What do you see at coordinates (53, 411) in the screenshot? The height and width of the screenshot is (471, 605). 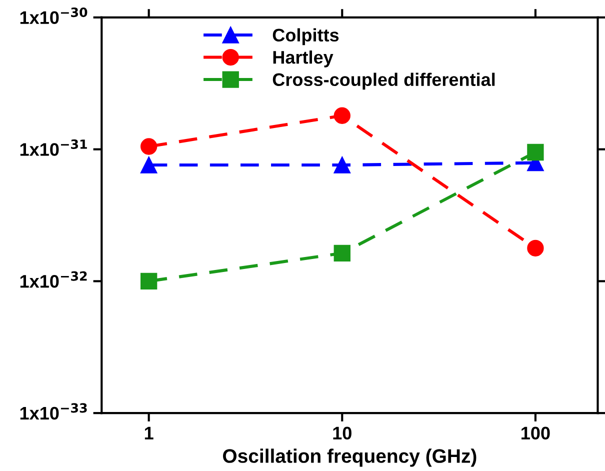 I see `y-tick-label: 1x10$^{−33}$` at bounding box center [53, 411].